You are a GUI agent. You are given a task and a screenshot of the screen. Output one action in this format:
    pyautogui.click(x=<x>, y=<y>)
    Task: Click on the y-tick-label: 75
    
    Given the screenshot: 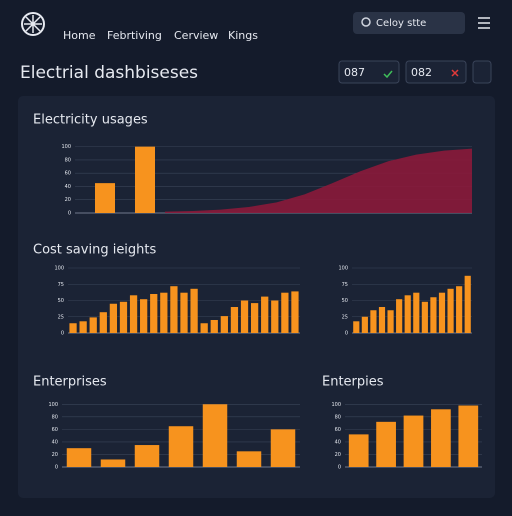 What is the action you would take?
    pyautogui.click(x=345, y=285)
    